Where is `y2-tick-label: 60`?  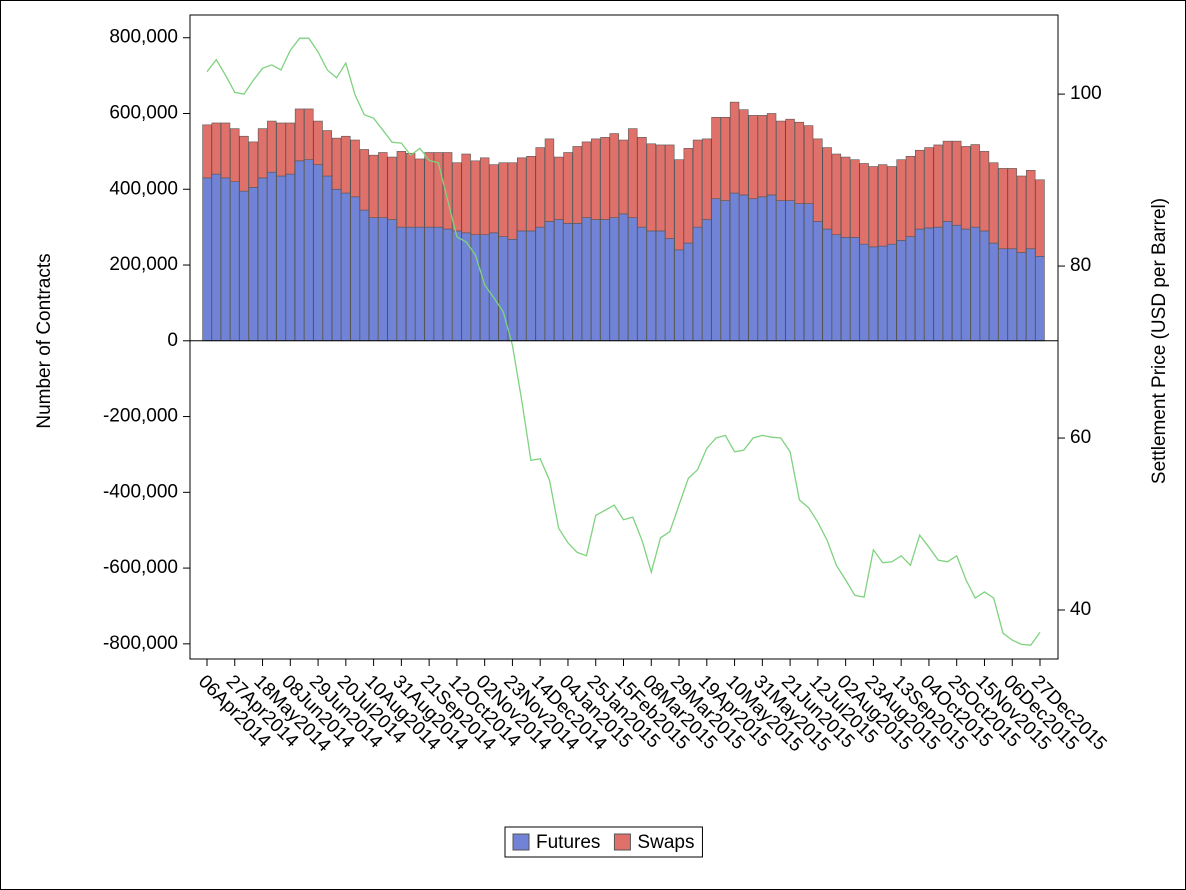
y2-tick-label: 60 is located at coordinates (1080, 437).